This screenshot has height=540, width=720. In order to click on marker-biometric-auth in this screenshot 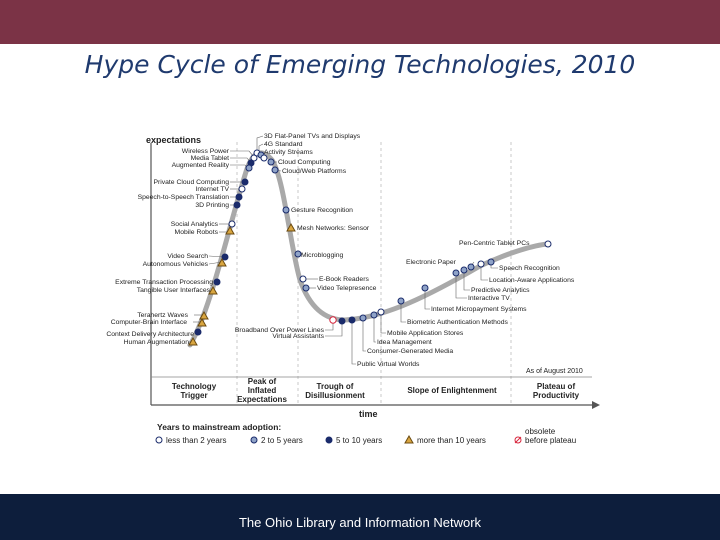, I will do `click(401, 301)`.